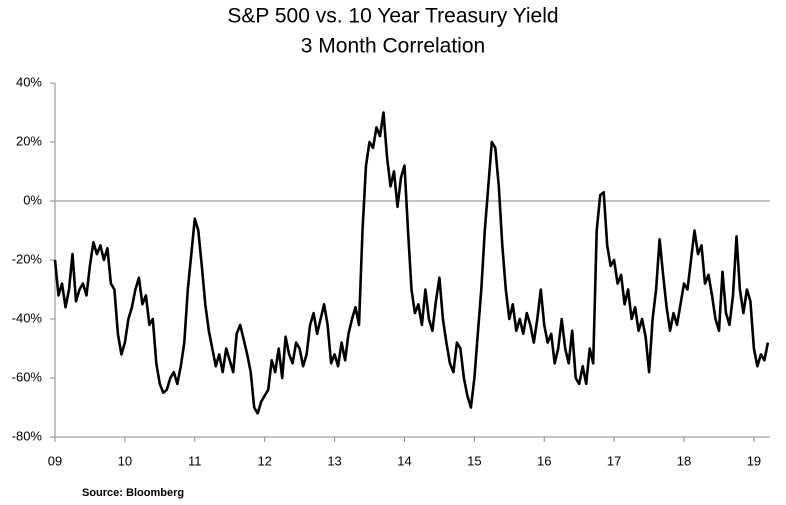 The image size is (786, 505). I want to click on y-tick-label: -40%, so click(27, 317).